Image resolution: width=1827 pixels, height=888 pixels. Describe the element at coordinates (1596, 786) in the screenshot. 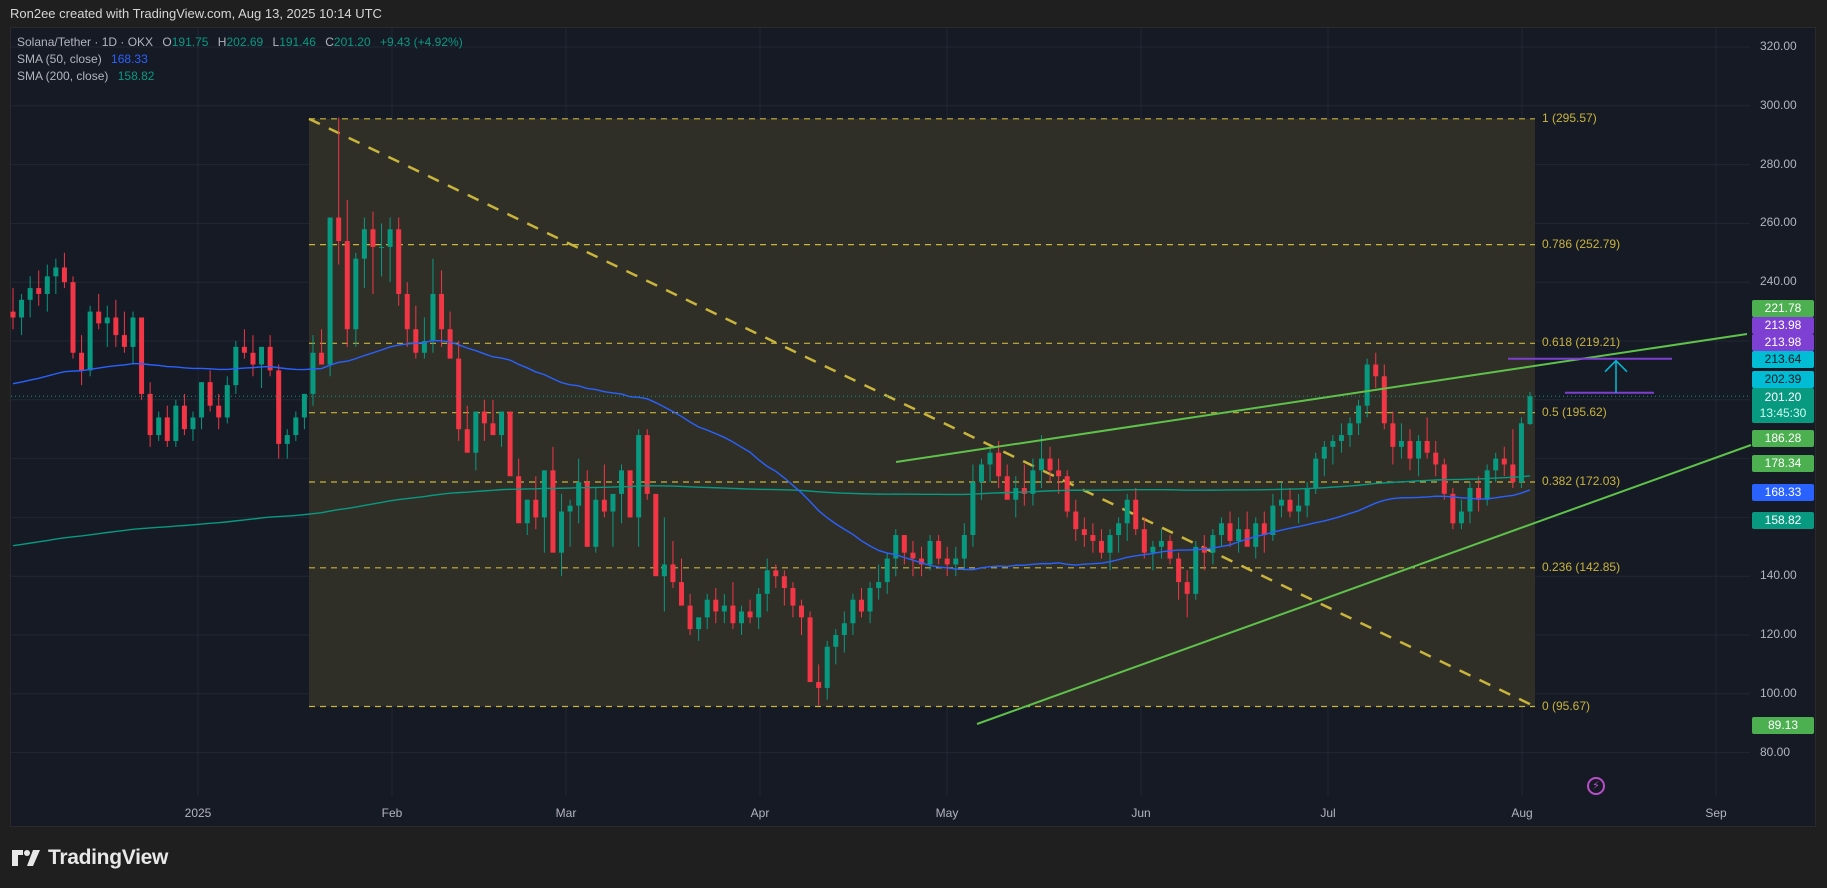

I see `lightning-alert-icon: ⚡` at that location.